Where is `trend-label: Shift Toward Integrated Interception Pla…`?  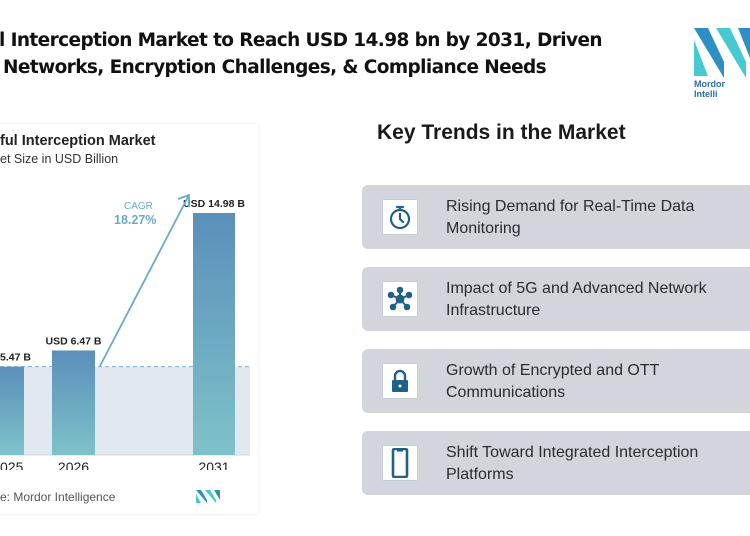 trend-label: Shift Toward Integrated Interception Pla… is located at coordinates (572, 463).